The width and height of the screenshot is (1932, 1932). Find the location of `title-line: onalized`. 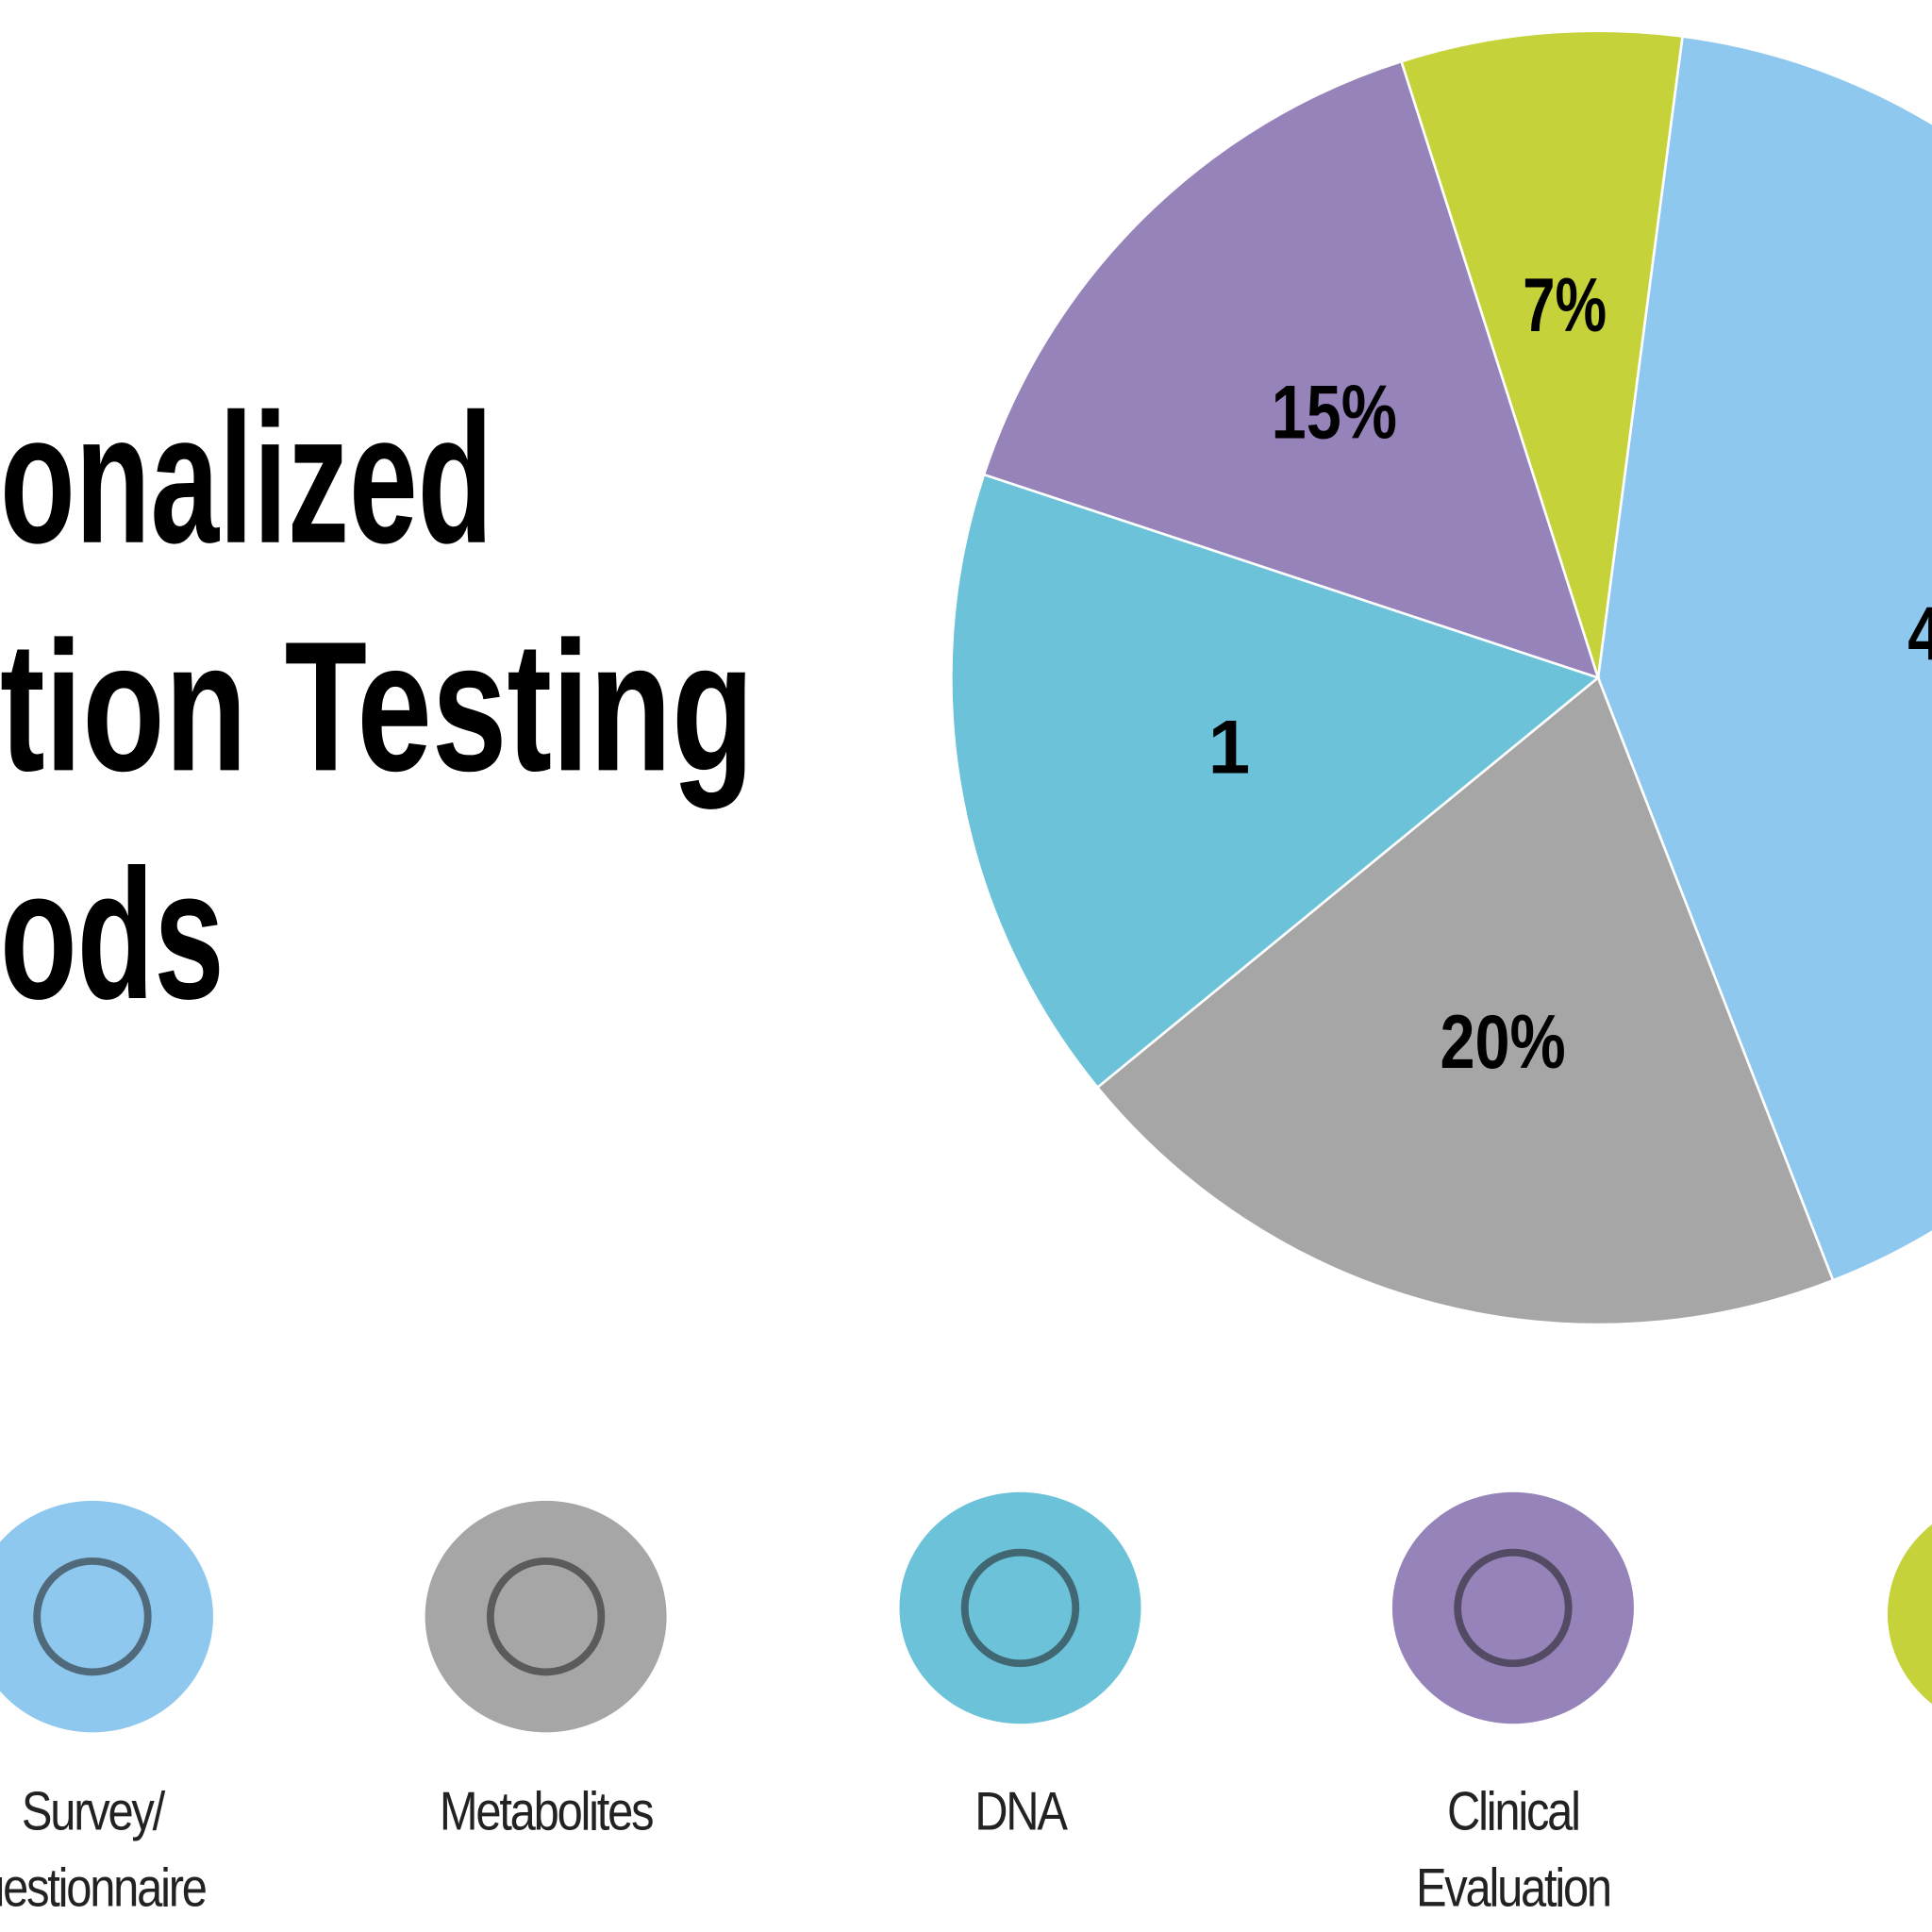

title-line: onalized is located at coordinates (246, 478).